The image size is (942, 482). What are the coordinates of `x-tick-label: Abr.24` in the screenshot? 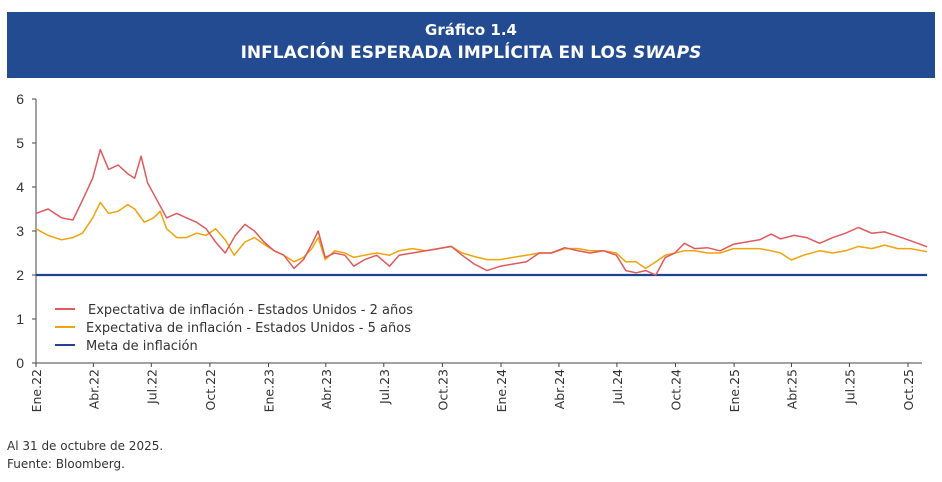 It's located at (559, 389).